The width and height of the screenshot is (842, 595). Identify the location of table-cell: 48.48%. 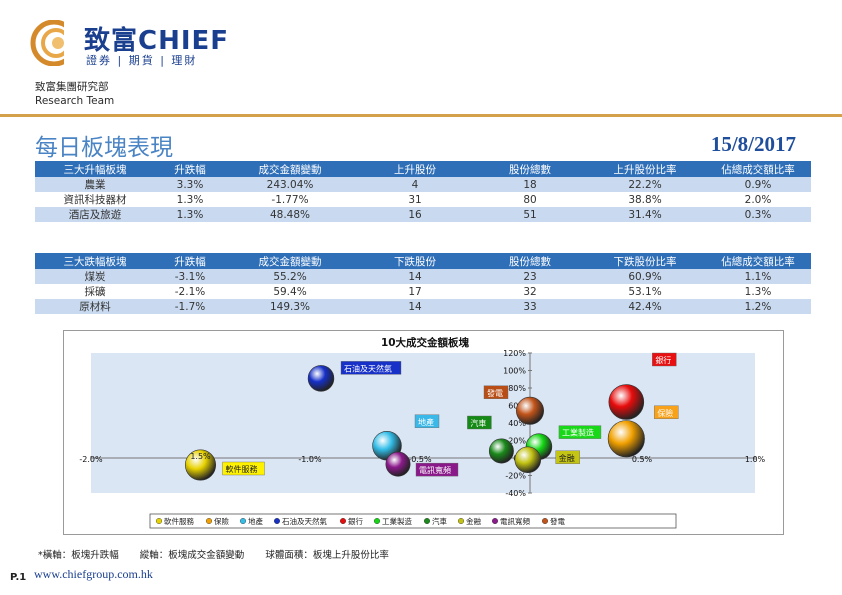
(290, 214).